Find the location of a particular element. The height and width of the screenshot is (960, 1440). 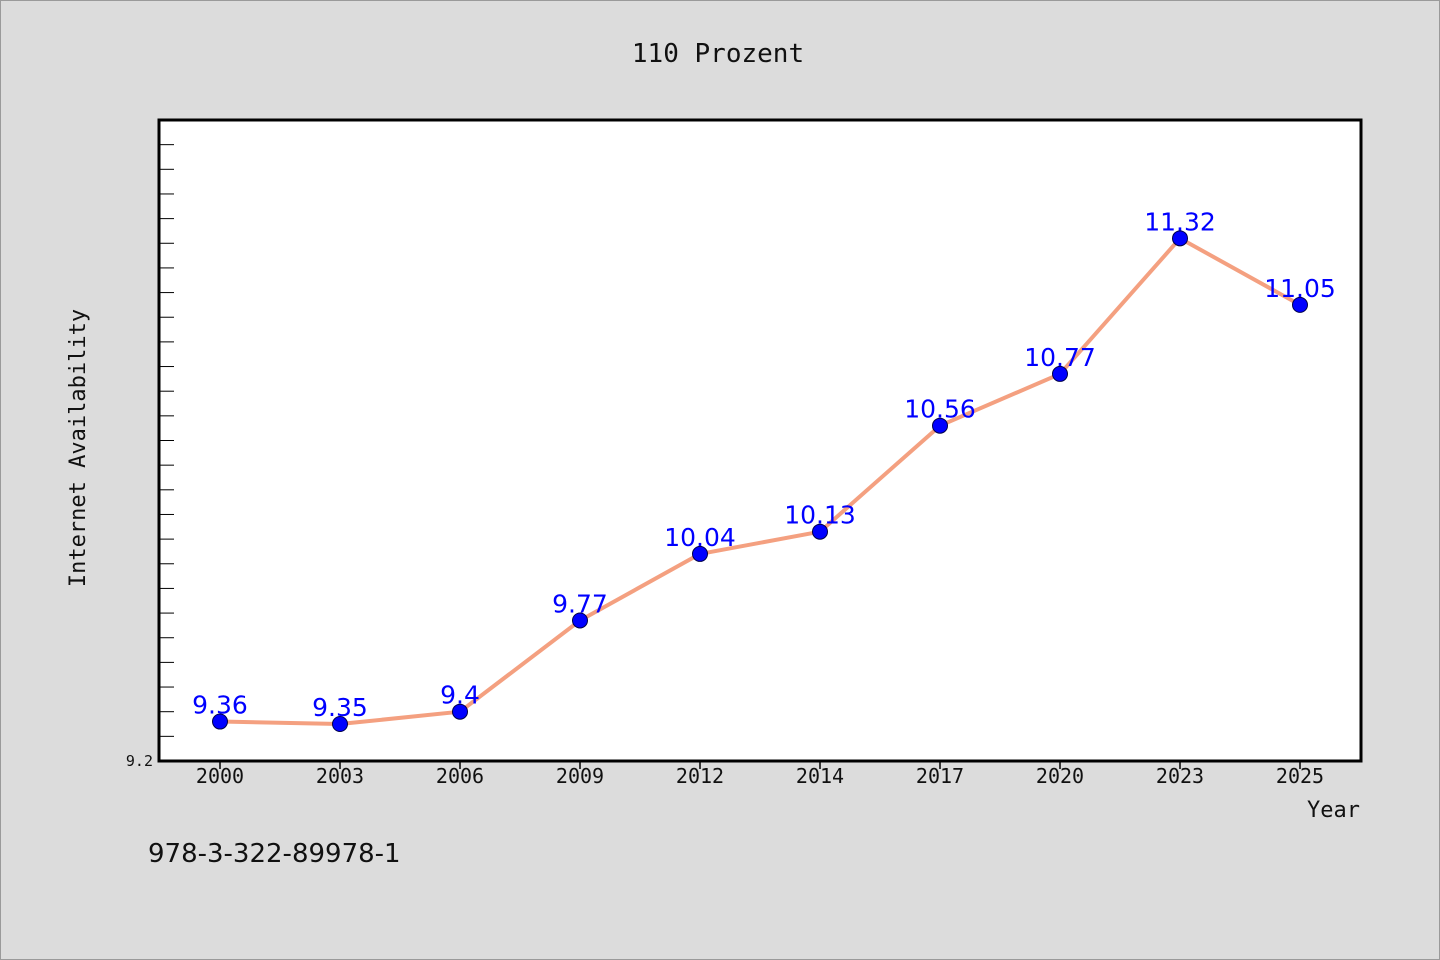

chart-title: 110 Prozent is located at coordinates (718, 54).